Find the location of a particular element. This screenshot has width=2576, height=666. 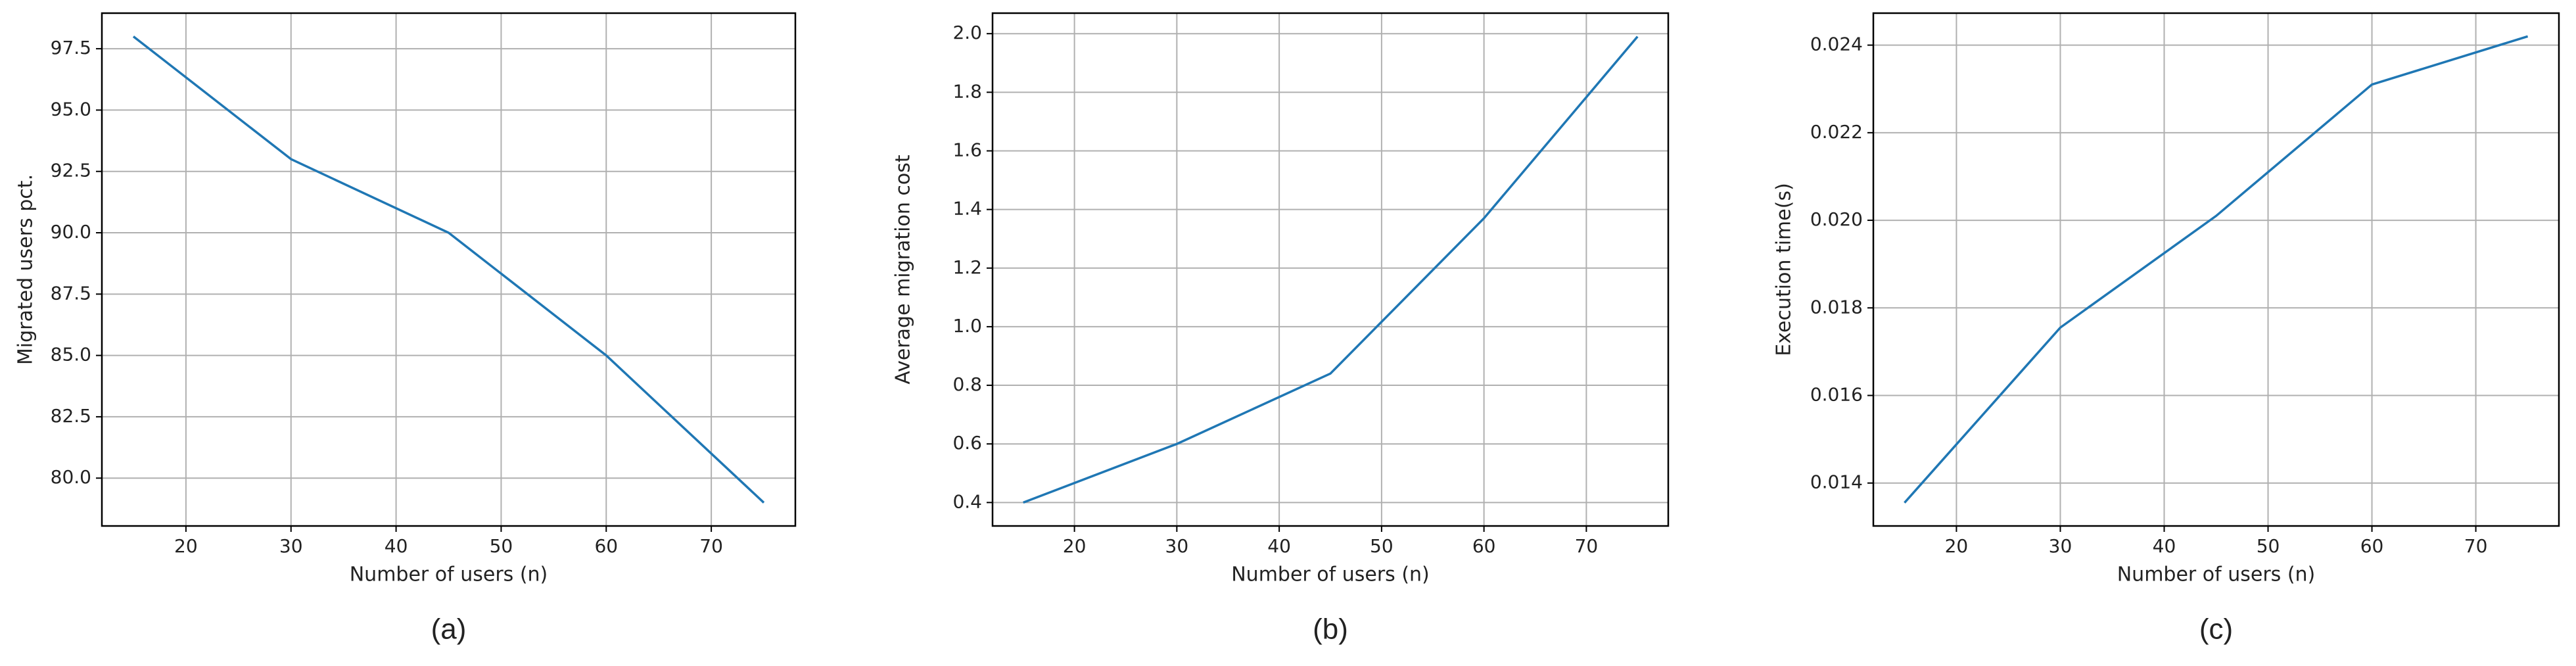

y-tick-label: 1.4 is located at coordinates (967, 209).